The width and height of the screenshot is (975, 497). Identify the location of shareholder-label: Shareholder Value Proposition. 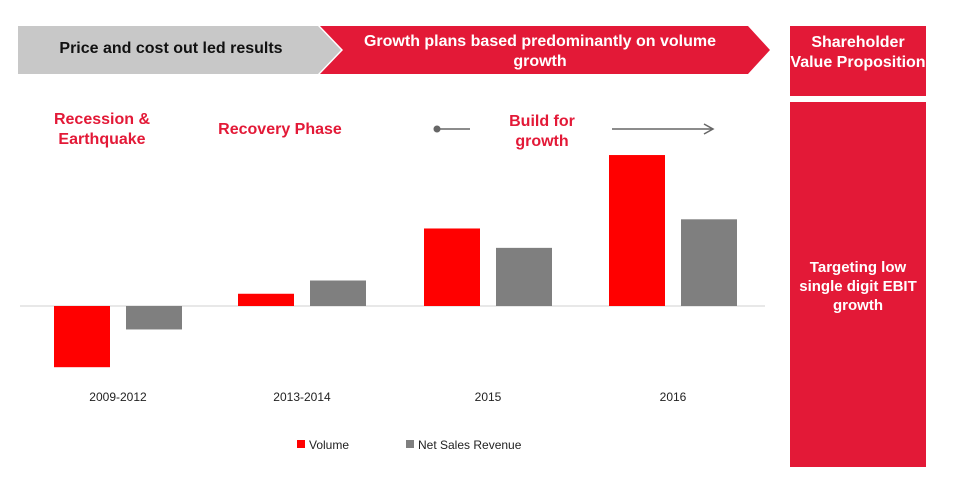
(858, 52).